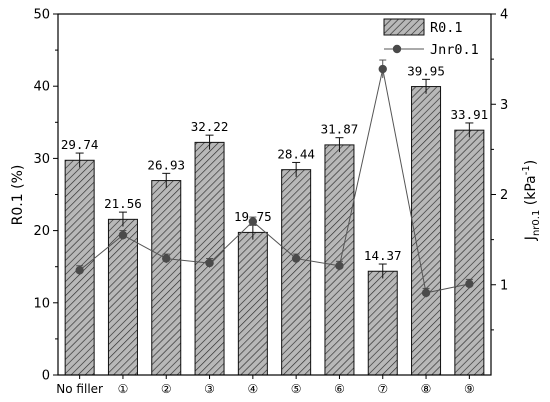  What do you see at coordinates (340, 129) in the screenshot?
I see `bar-data-label-6: 31.87` at bounding box center [340, 129].